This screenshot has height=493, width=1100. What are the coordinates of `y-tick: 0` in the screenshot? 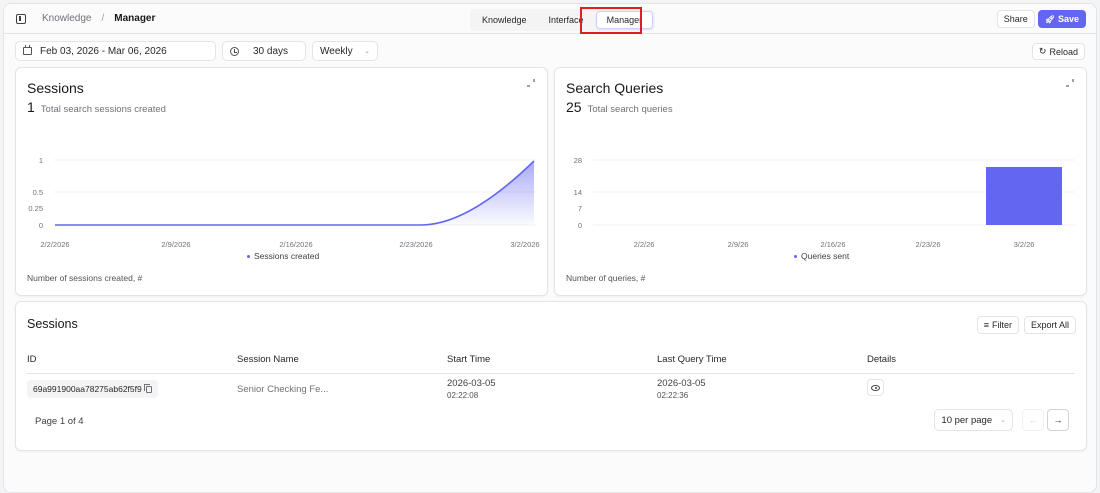 It's located at (41, 225).